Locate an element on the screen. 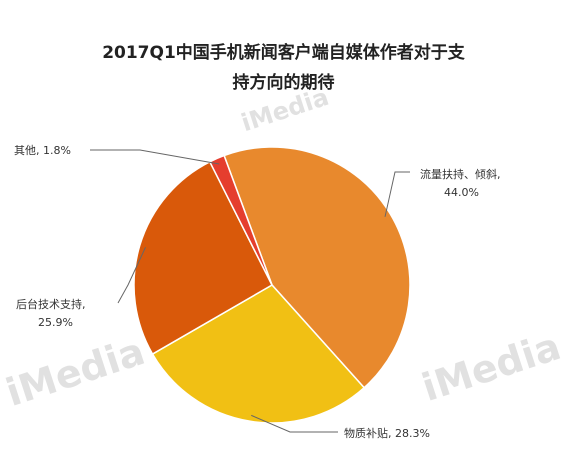 This screenshot has height=461, width=567. slice-label-3: 其他, 1.8% is located at coordinates (42, 150).